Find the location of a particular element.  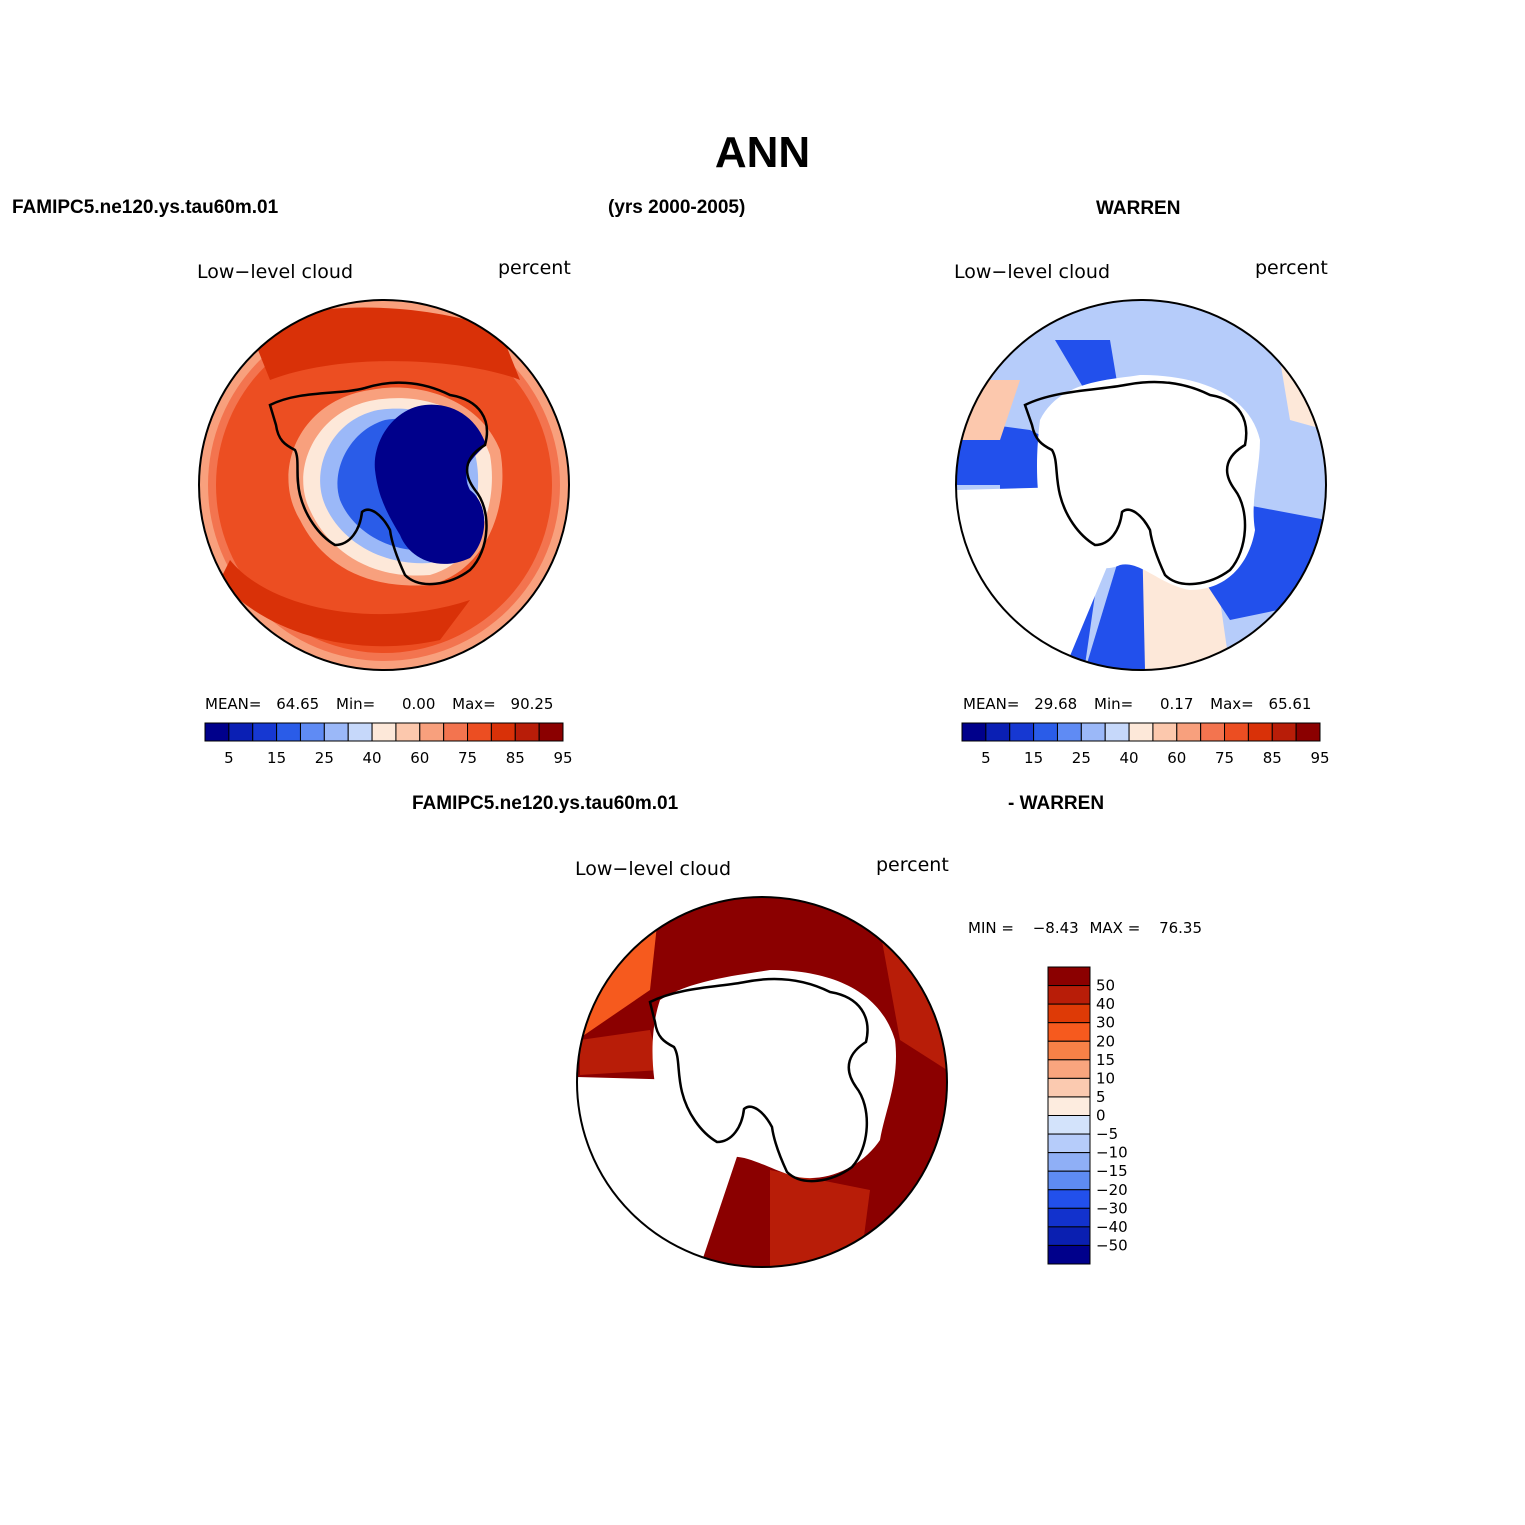

panel2-min: 0.17 is located at coordinates (1176, 704).